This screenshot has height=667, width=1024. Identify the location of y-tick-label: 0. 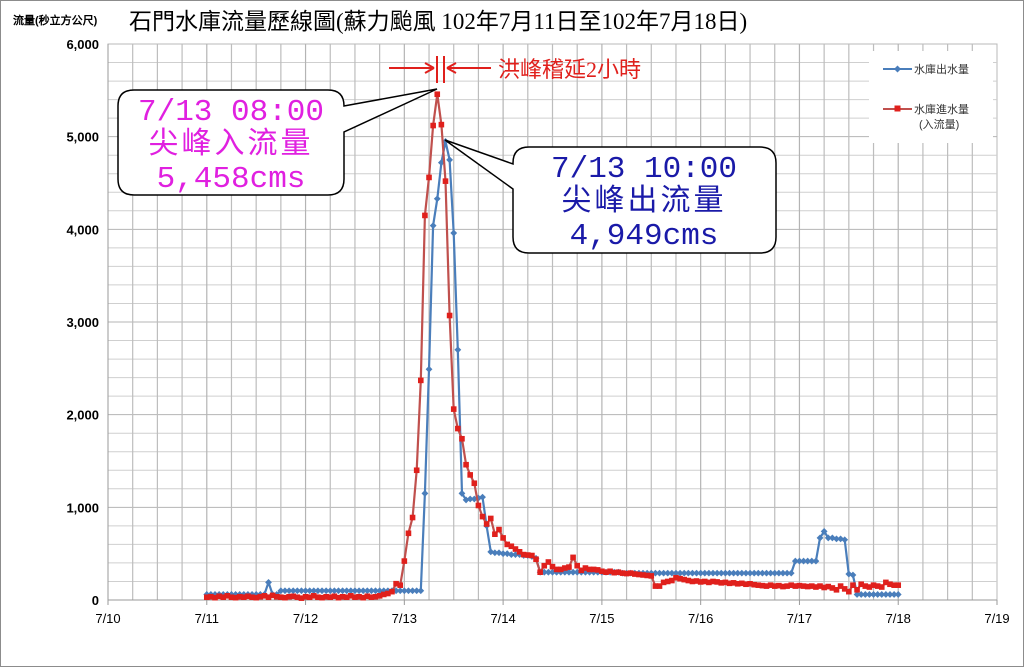
(95, 600).